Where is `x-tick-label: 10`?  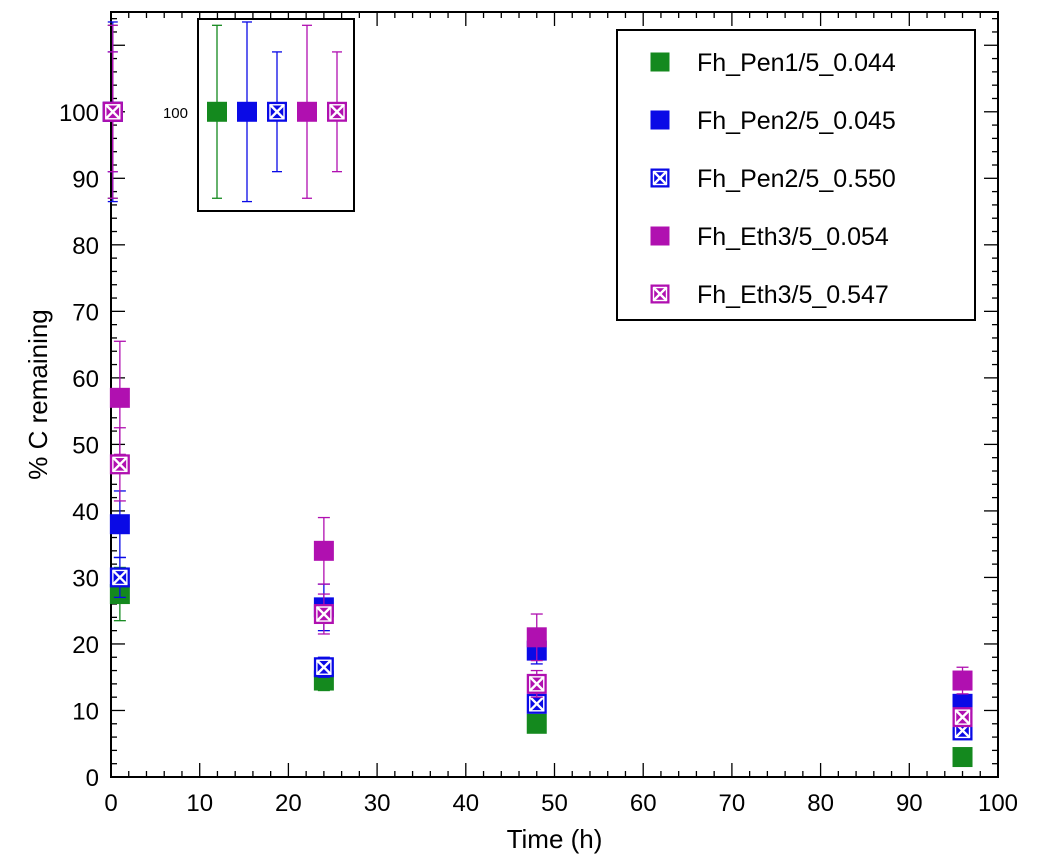 x-tick-label: 10 is located at coordinates (199, 803).